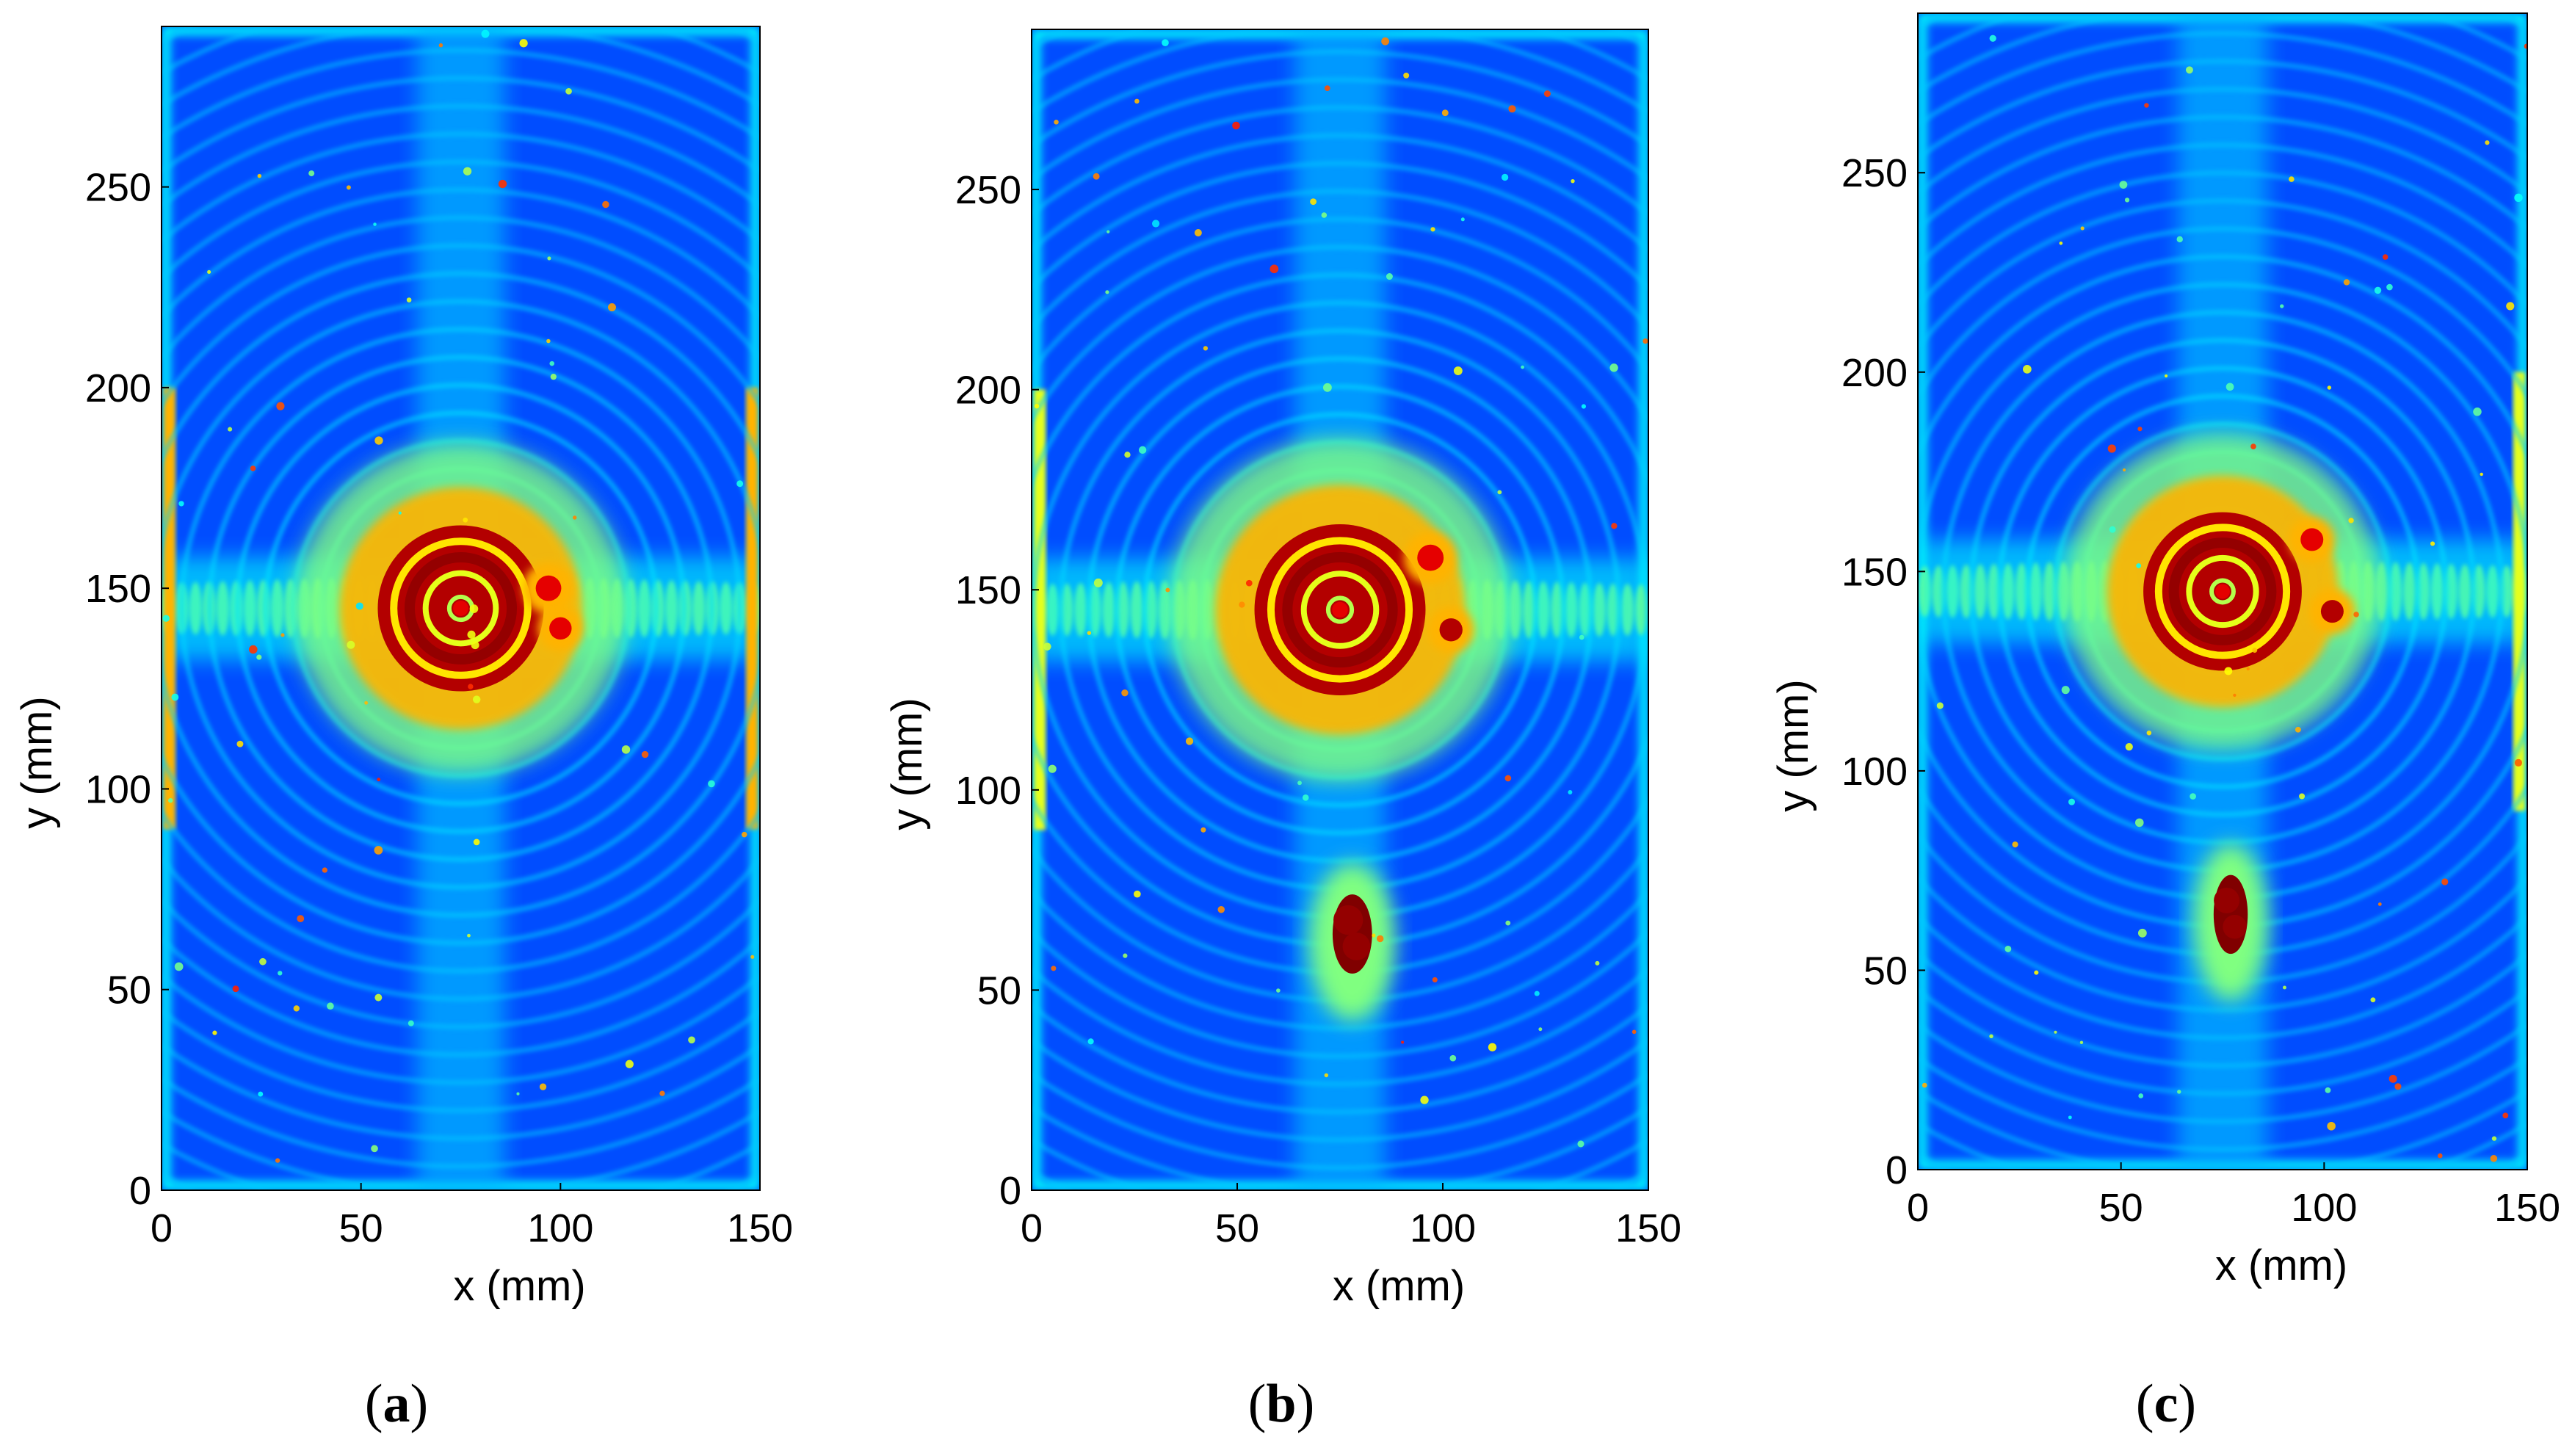  Describe the element at coordinates (2332, 611) in the screenshot. I see `hotspot` at that location.